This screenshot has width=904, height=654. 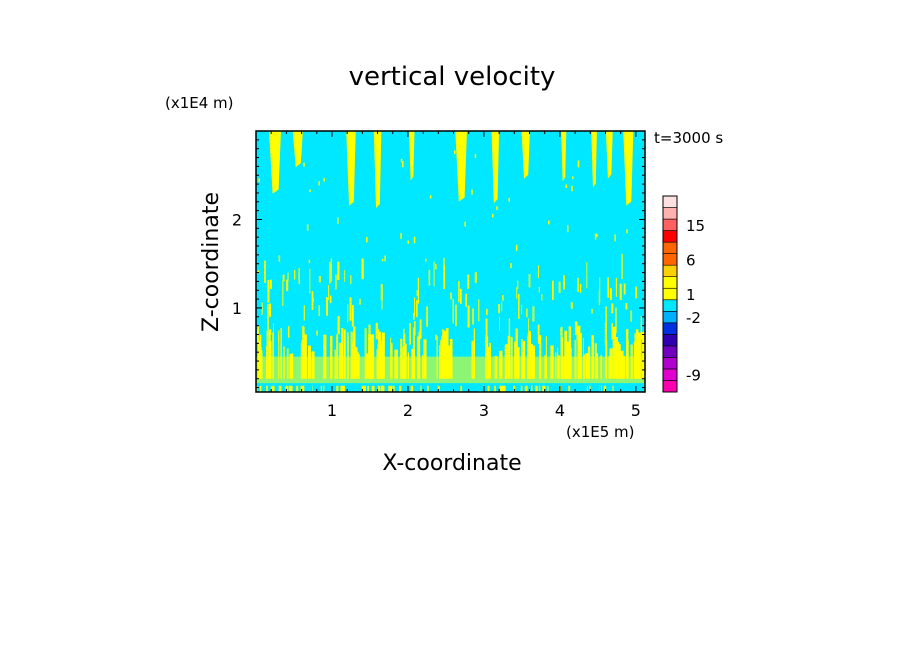 I want to click on colorbar-label: -2, so click(x=693, y=318).